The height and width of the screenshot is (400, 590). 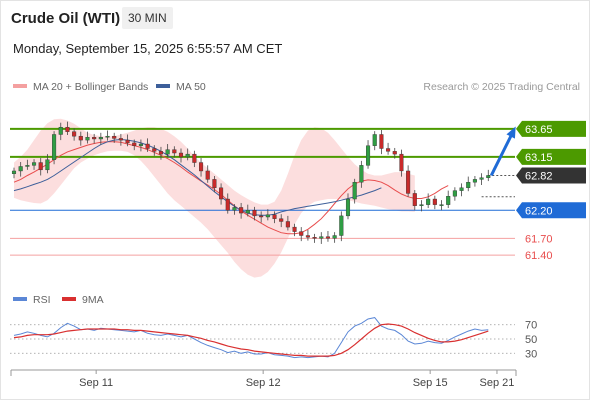 I want to click on x-tick-label: Sep 21, so click(x=497, y=383).